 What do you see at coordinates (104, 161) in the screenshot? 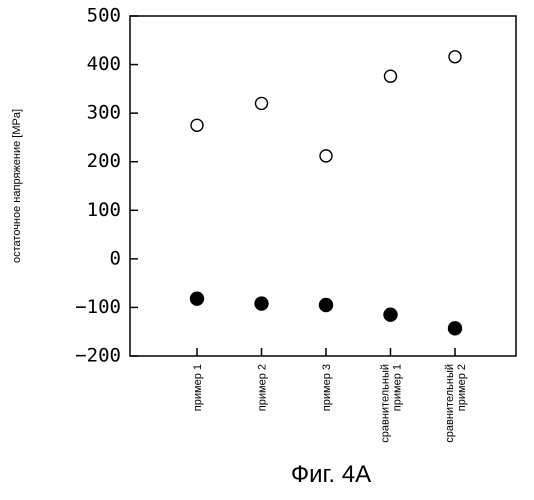
I see `y-tick-label: 200` at bounding box center [104, 161].